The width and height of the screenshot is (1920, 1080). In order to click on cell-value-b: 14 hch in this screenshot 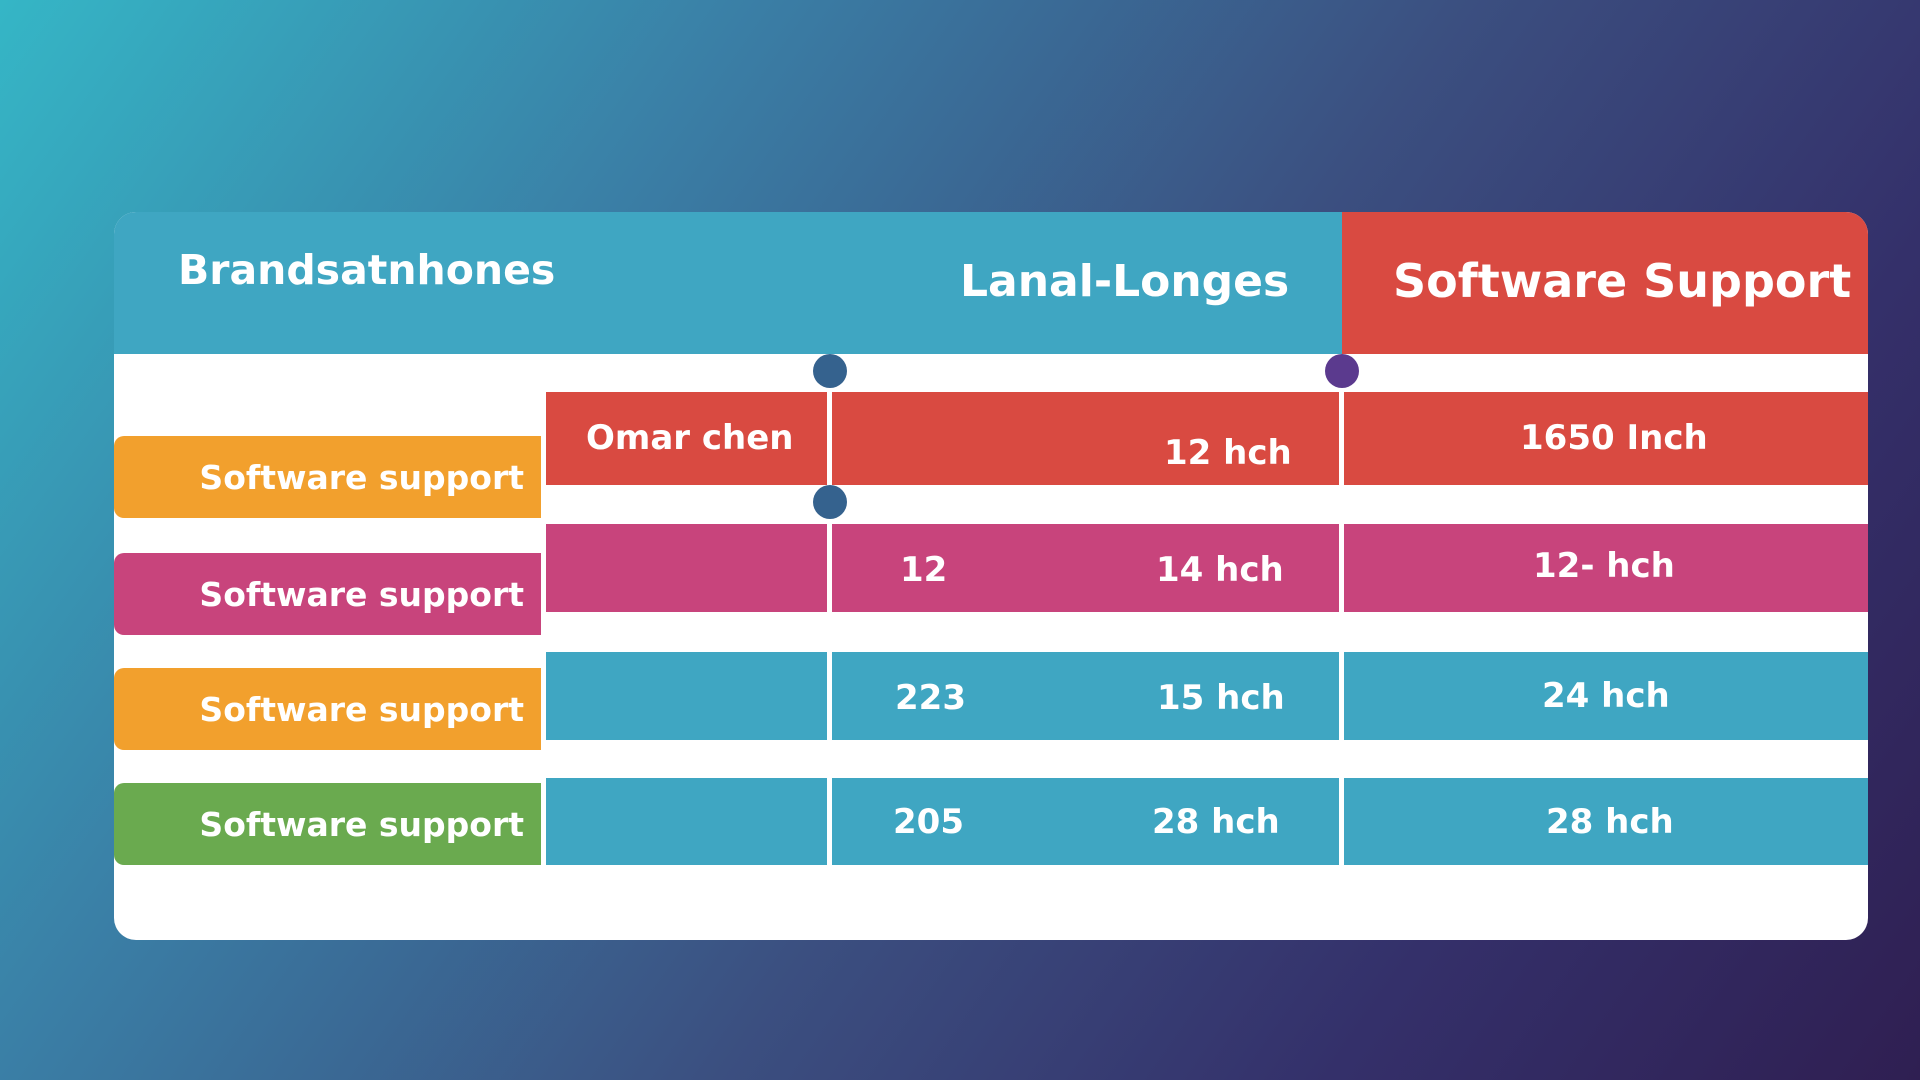, I will do `click(1220, 570)`.